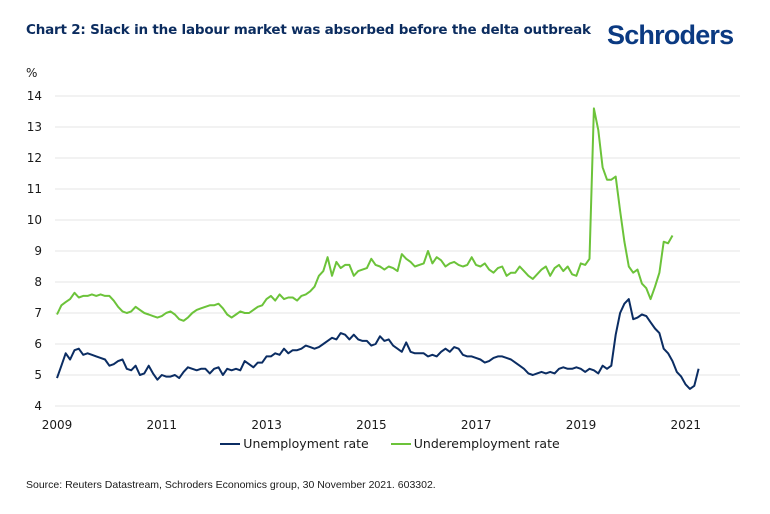 This screenshot has width=770, height=514. What do you see at coordinates (34, 189) in the screenshot?
I see `y-tick-label: 11` at bounding box center [34, 189].